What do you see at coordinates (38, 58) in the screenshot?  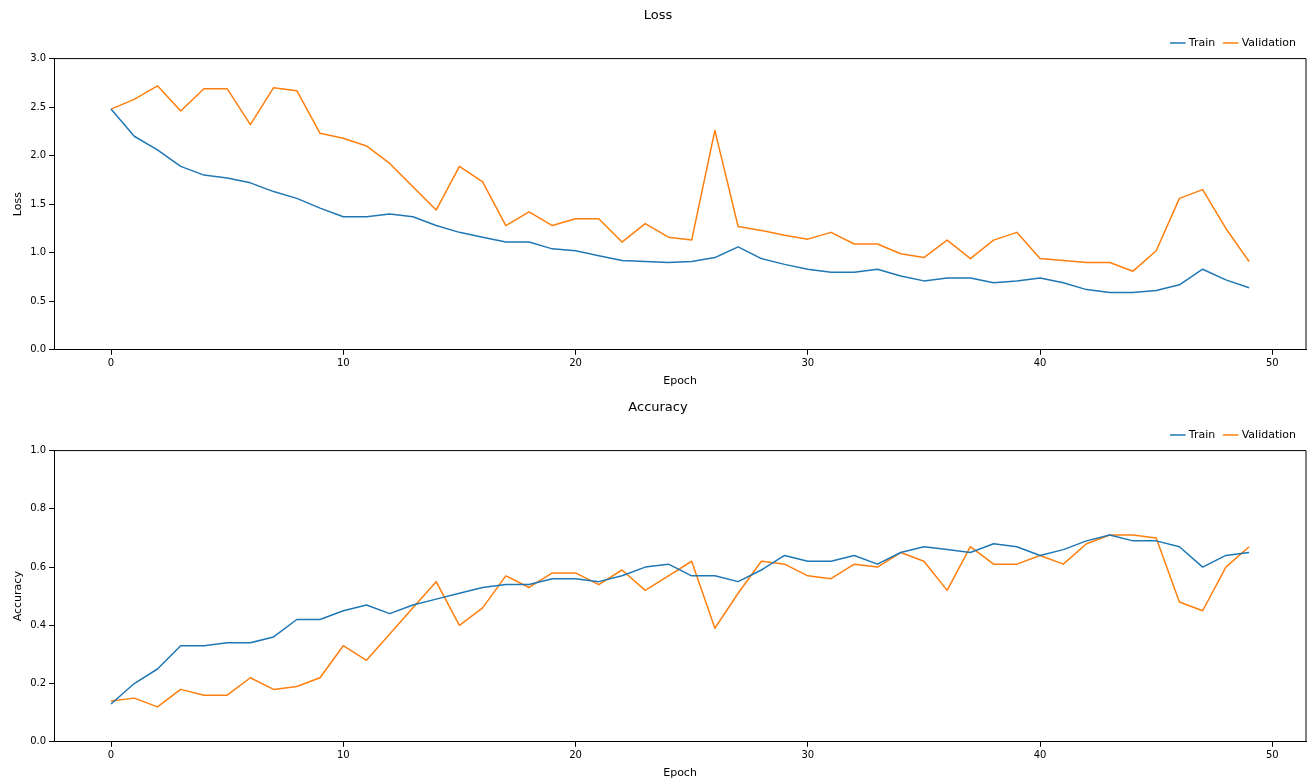 I see `y-tick-label: 3.0` at bounding box center [38, 58].